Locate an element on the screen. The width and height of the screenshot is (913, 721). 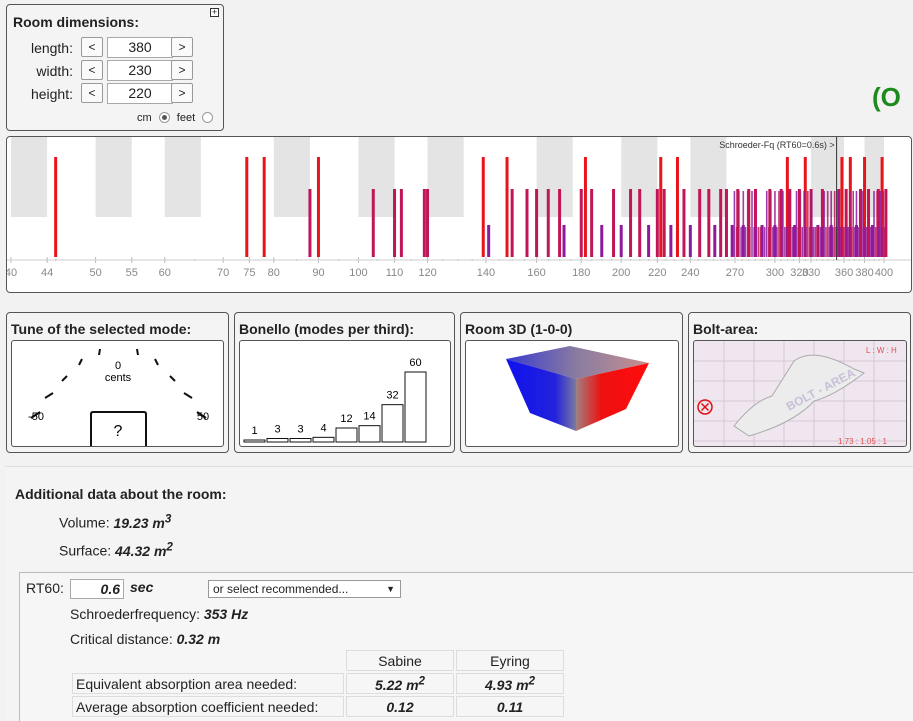
chevron-down-icon: ▼ is located at coordinates (390, 589).